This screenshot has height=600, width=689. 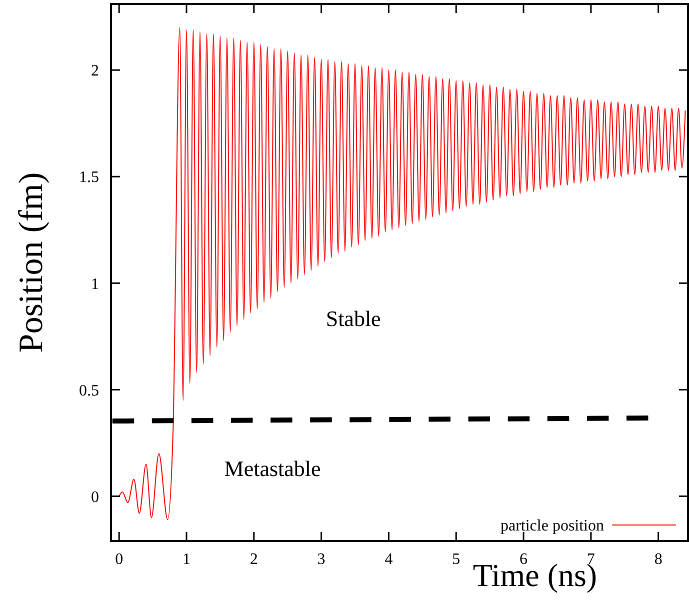 I want to click on y-axis-title: Position (fm), so click(x=31, y=262).